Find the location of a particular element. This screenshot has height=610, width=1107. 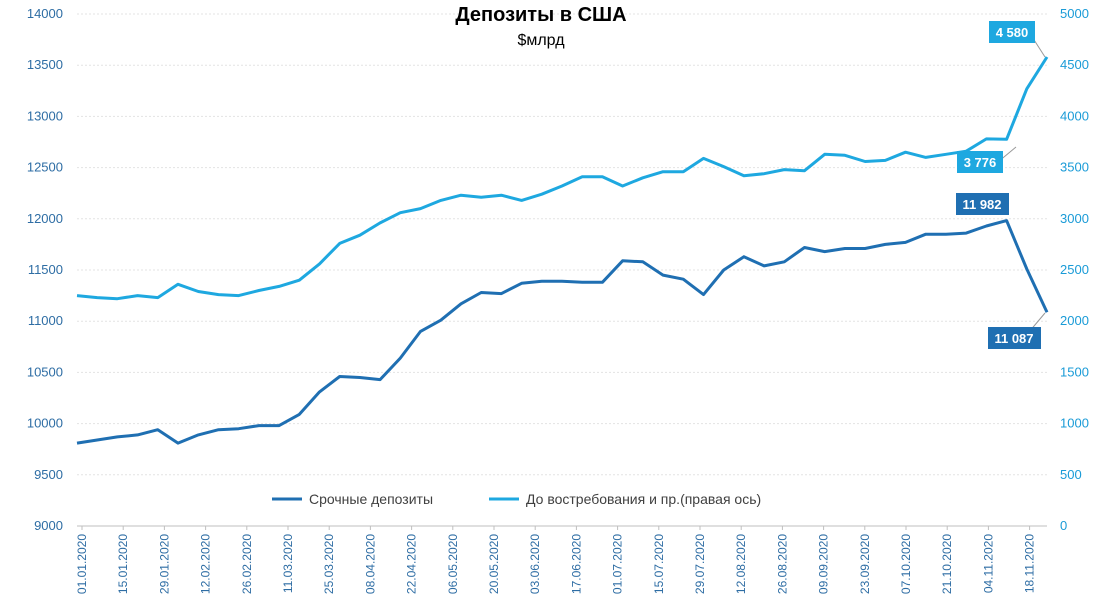

y-right-tick-label: 3500 is located at coordinates (1074, 167).